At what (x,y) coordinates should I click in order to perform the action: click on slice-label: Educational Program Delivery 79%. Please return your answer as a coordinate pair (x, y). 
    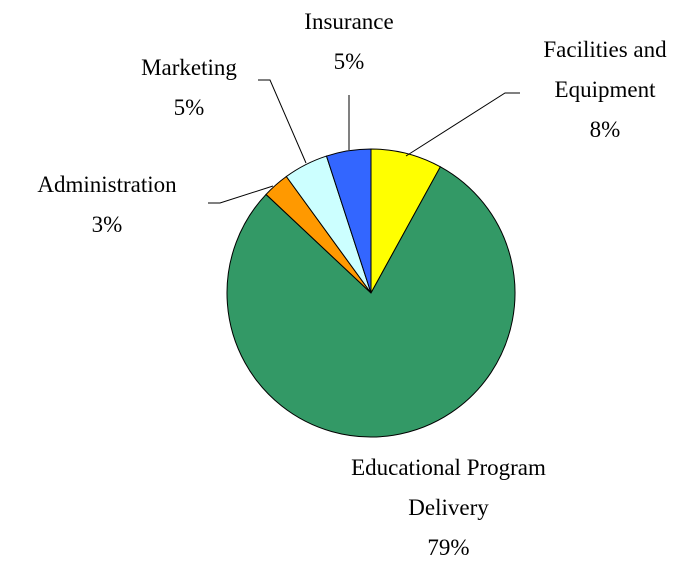
    Looking at the image, I should click on (448, 507).